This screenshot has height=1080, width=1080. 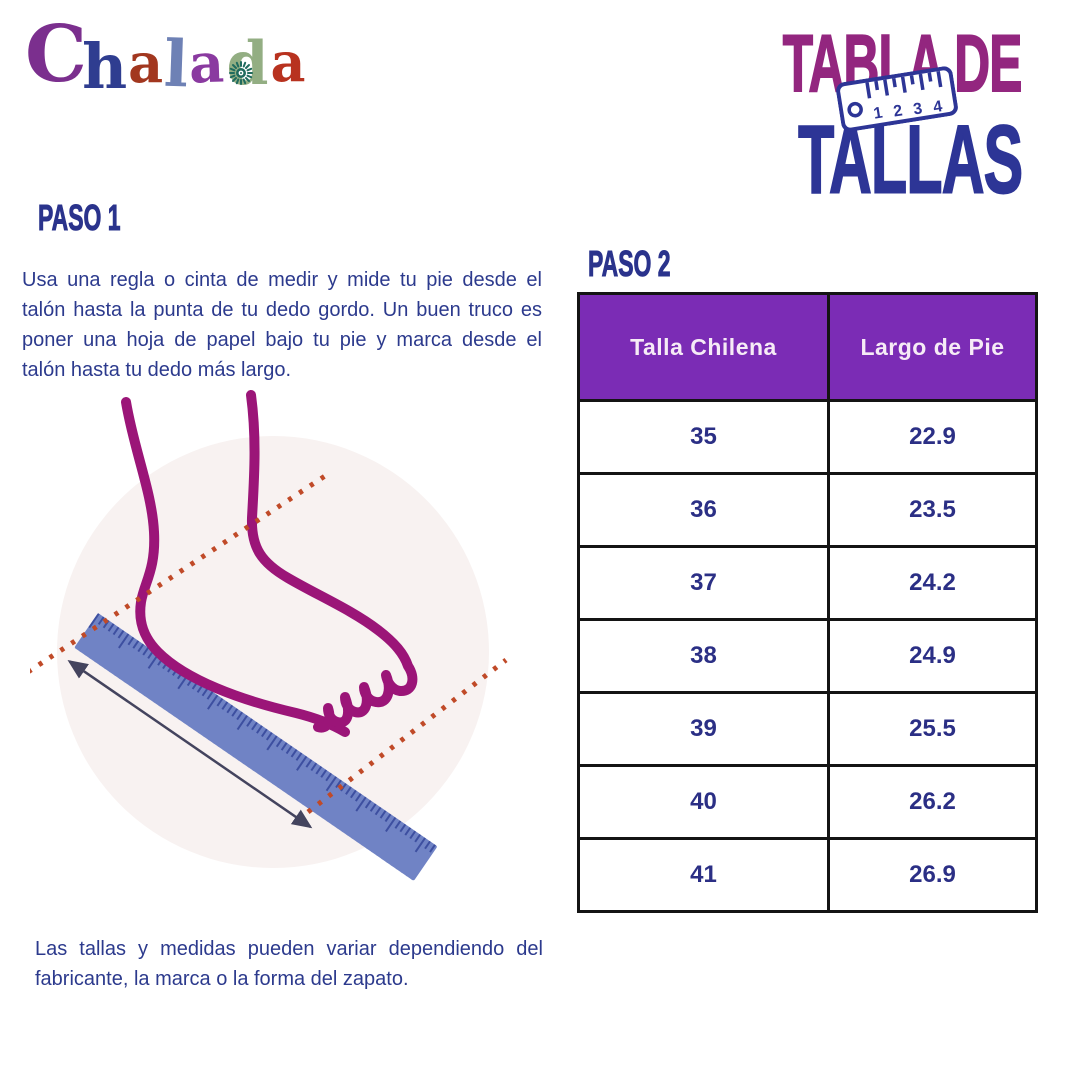 I want to click on largo-value: 24.9, so click(x=932, y=656).